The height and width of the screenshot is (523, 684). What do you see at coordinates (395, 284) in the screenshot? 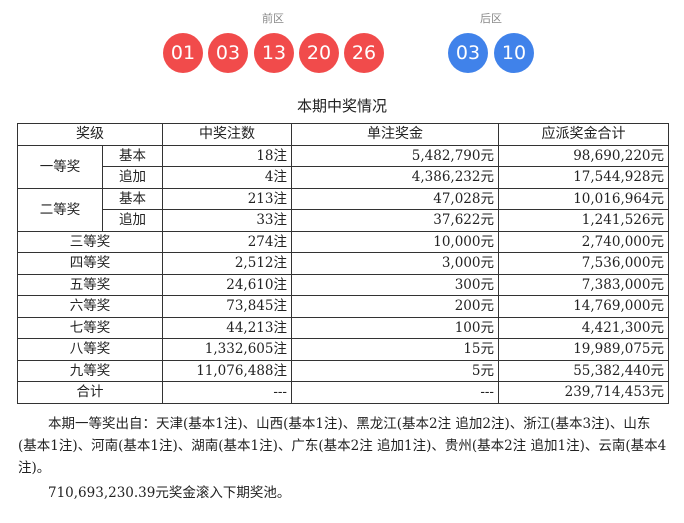
I see `prize-cell: 300元` at bounding box center [395, 284].